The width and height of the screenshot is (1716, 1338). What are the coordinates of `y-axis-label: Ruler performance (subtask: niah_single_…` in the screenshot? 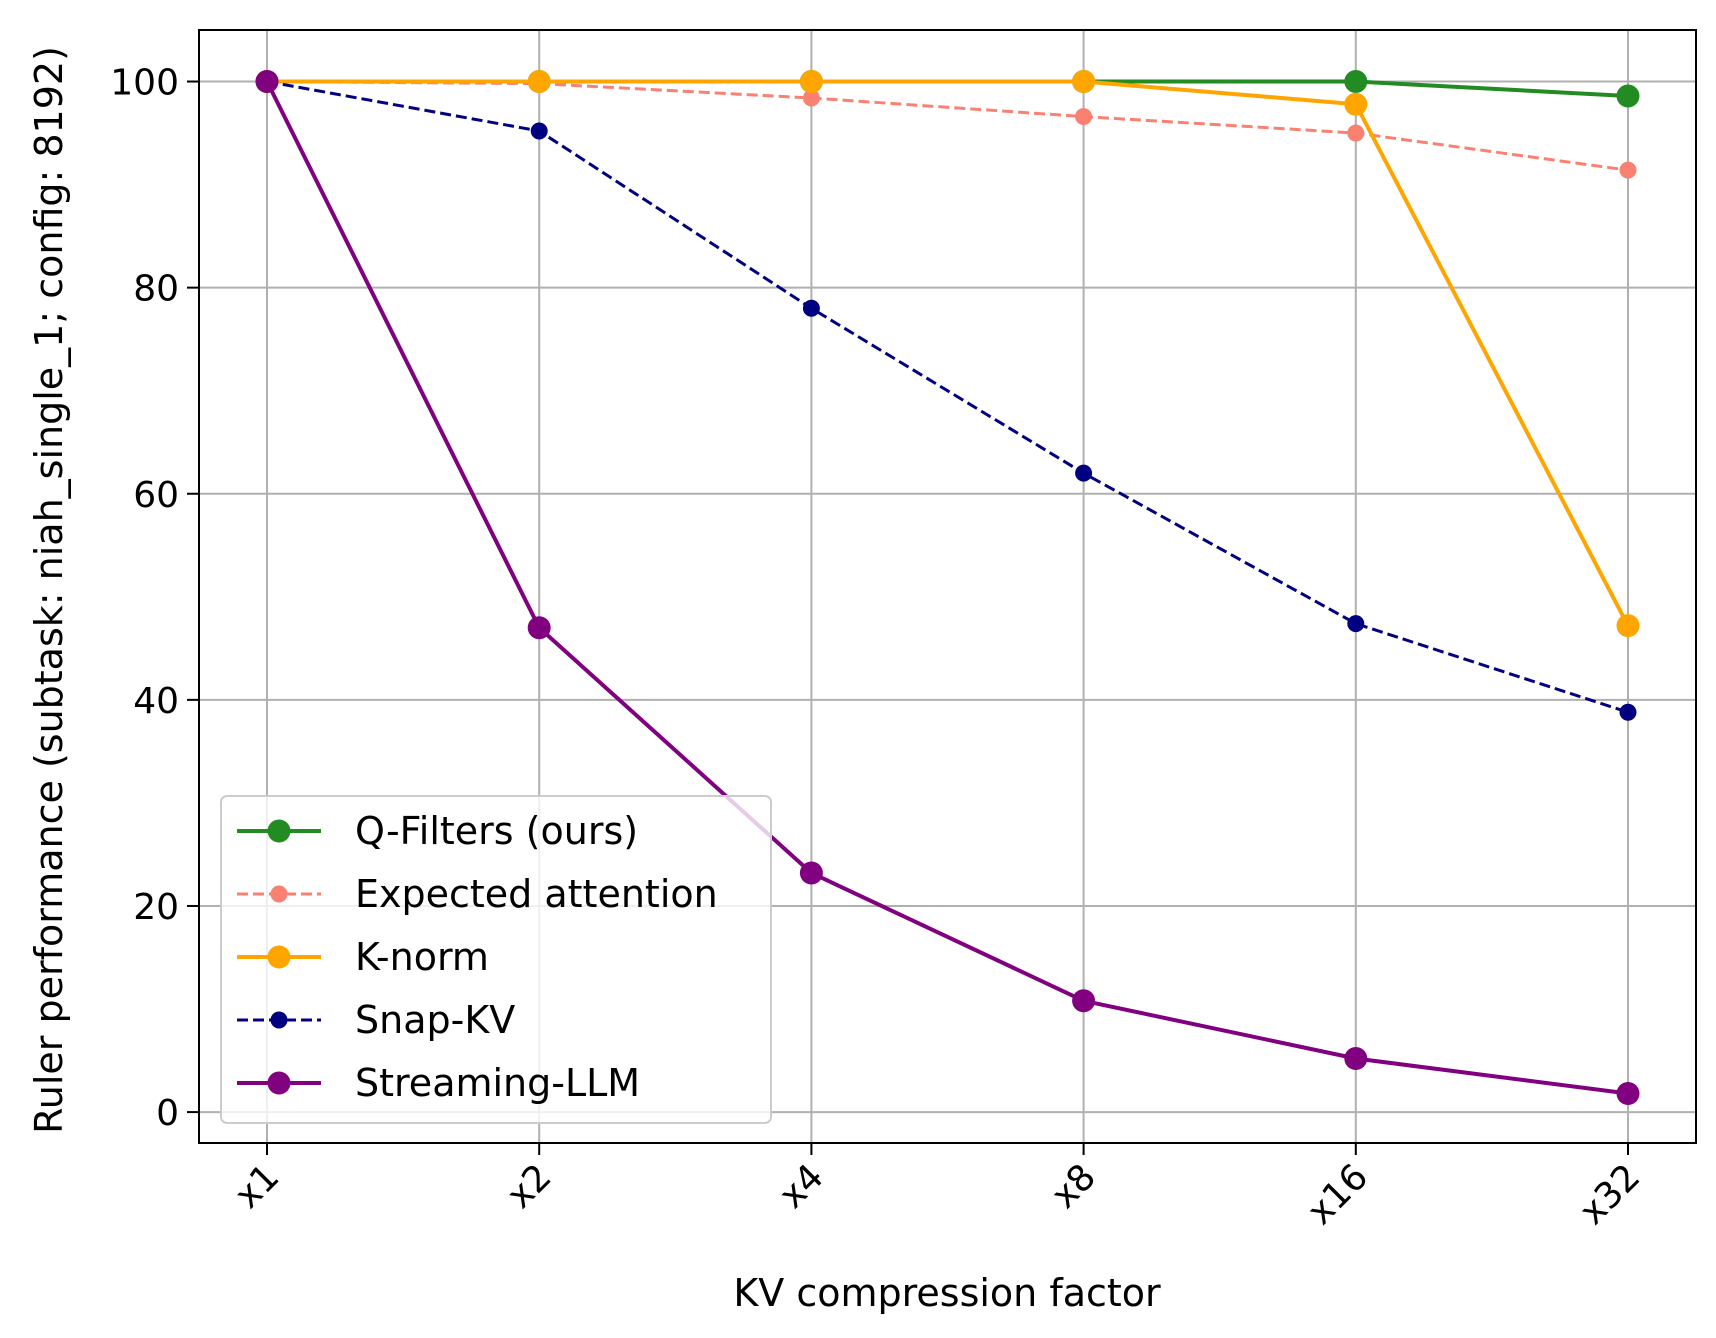 It's located at (49, 590).